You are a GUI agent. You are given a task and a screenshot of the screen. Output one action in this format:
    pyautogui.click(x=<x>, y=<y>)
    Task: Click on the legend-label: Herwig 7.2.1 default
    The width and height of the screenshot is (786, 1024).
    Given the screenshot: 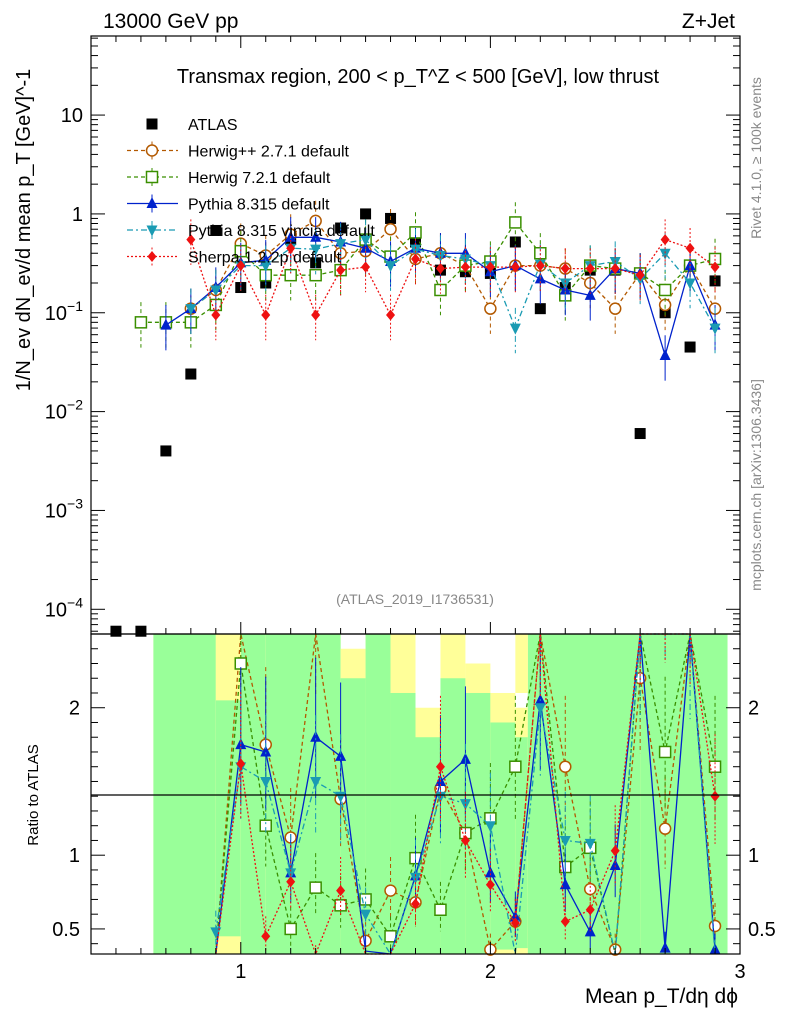 What is the action you would take?
    pyautogui.click(x=259, y=178)
    